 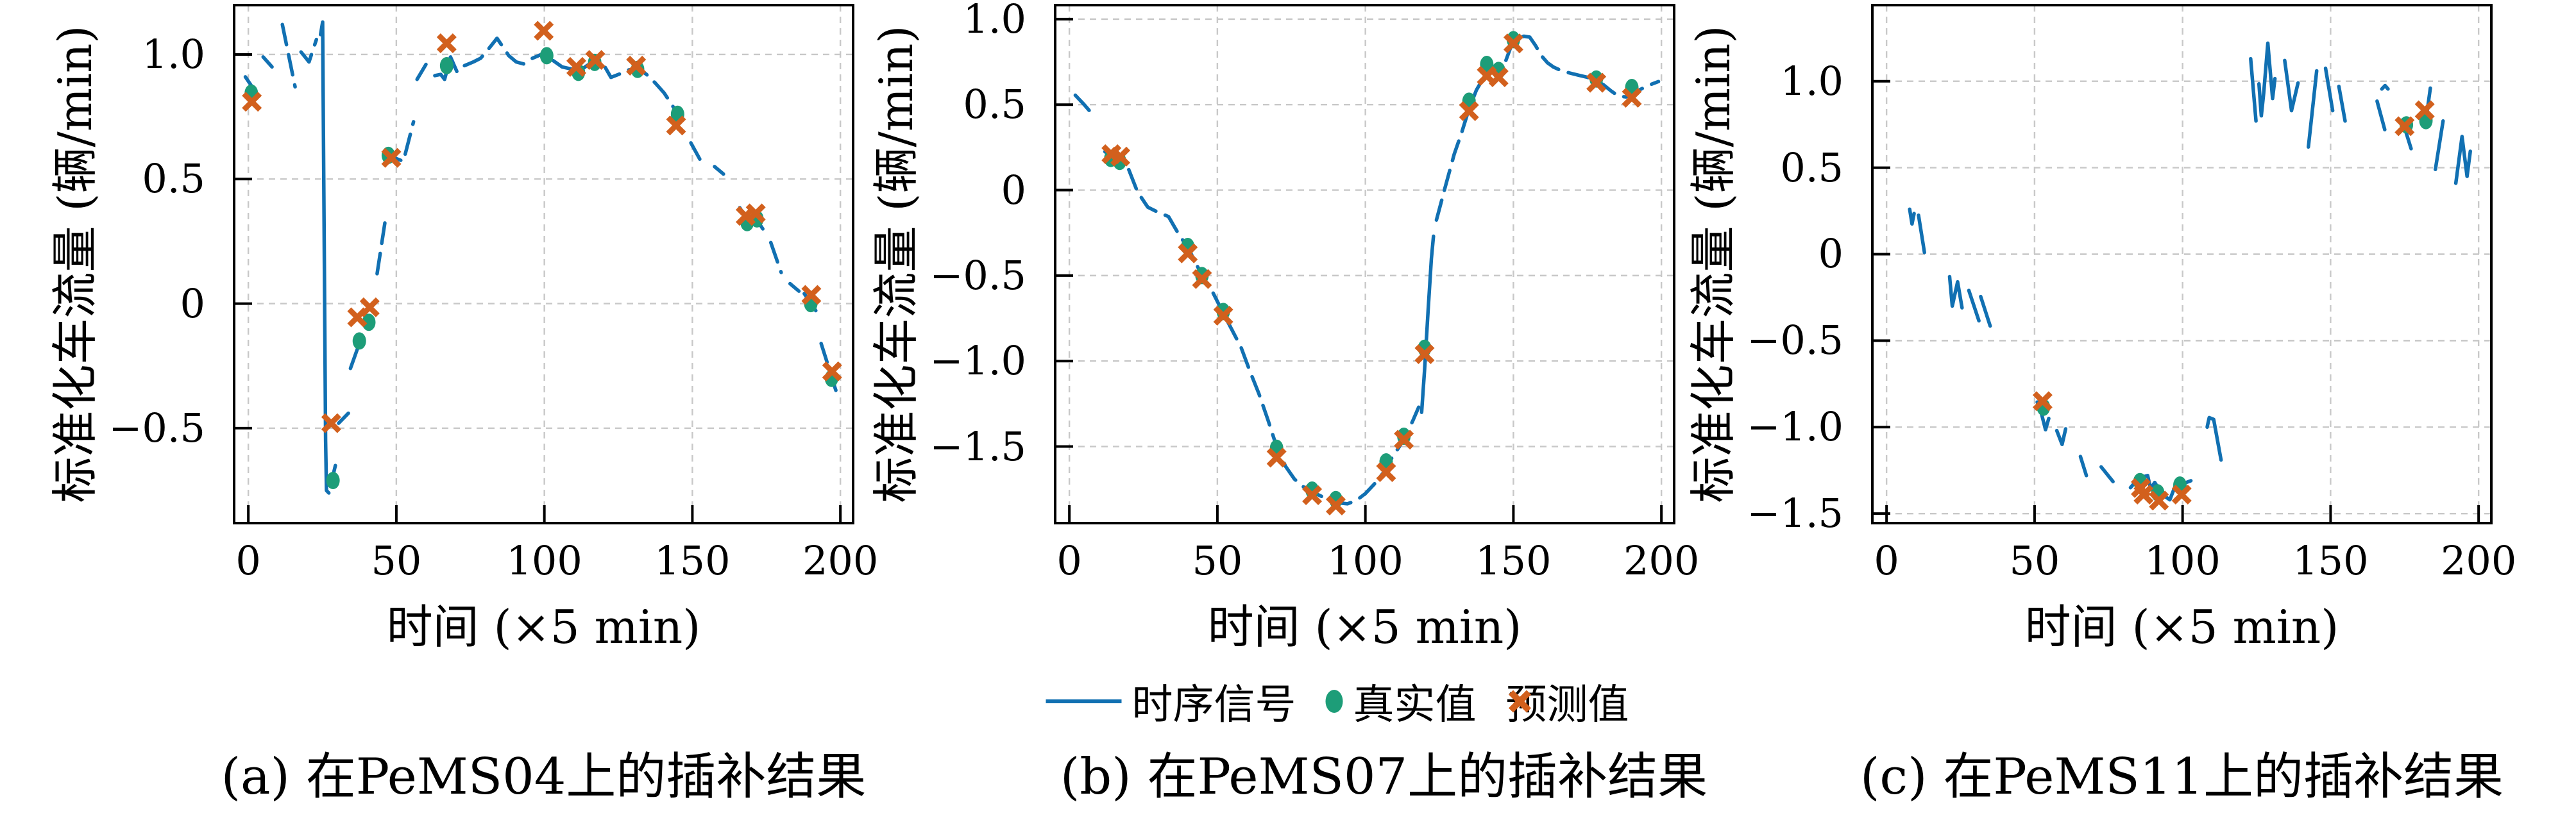 I want to click on panel-c-x-axis-label: 时间 (×5 min), so click(x=2181, y=627).